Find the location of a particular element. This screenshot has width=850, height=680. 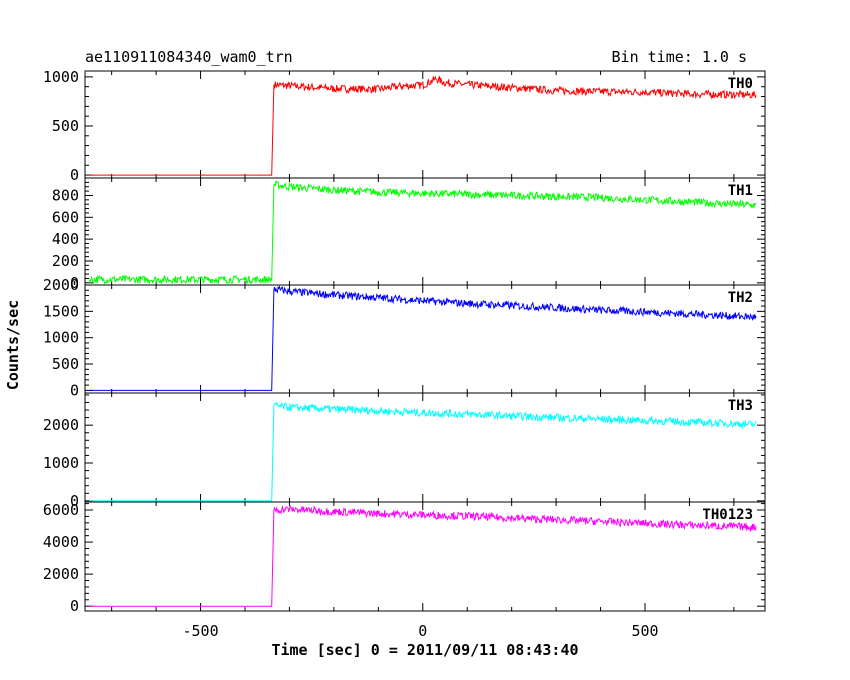

series-line-th3 is located at coordinates (423, 451).